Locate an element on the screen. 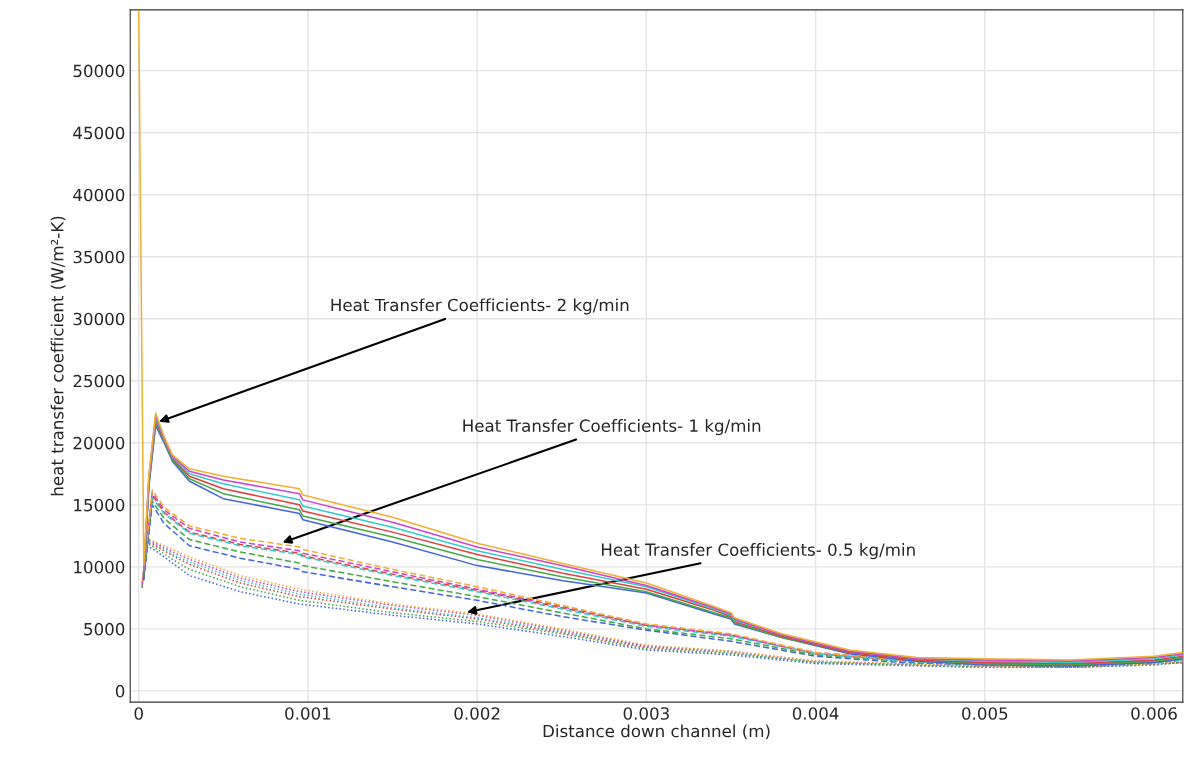 This screenshot has height=759, width=1184. y-tick-label: 5000 is located at coordinates (104, 629).